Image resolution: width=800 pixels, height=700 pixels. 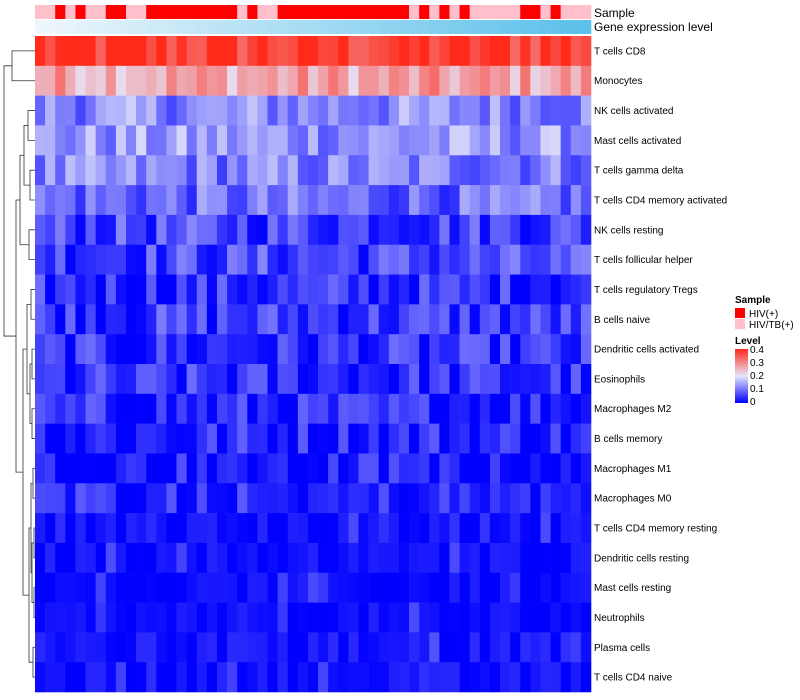 What do you see at coordinates (771, 325) in the screenshot?
I see `legend-label-hivtb: HIV/TB(+)` at bounding box center [771, 325].